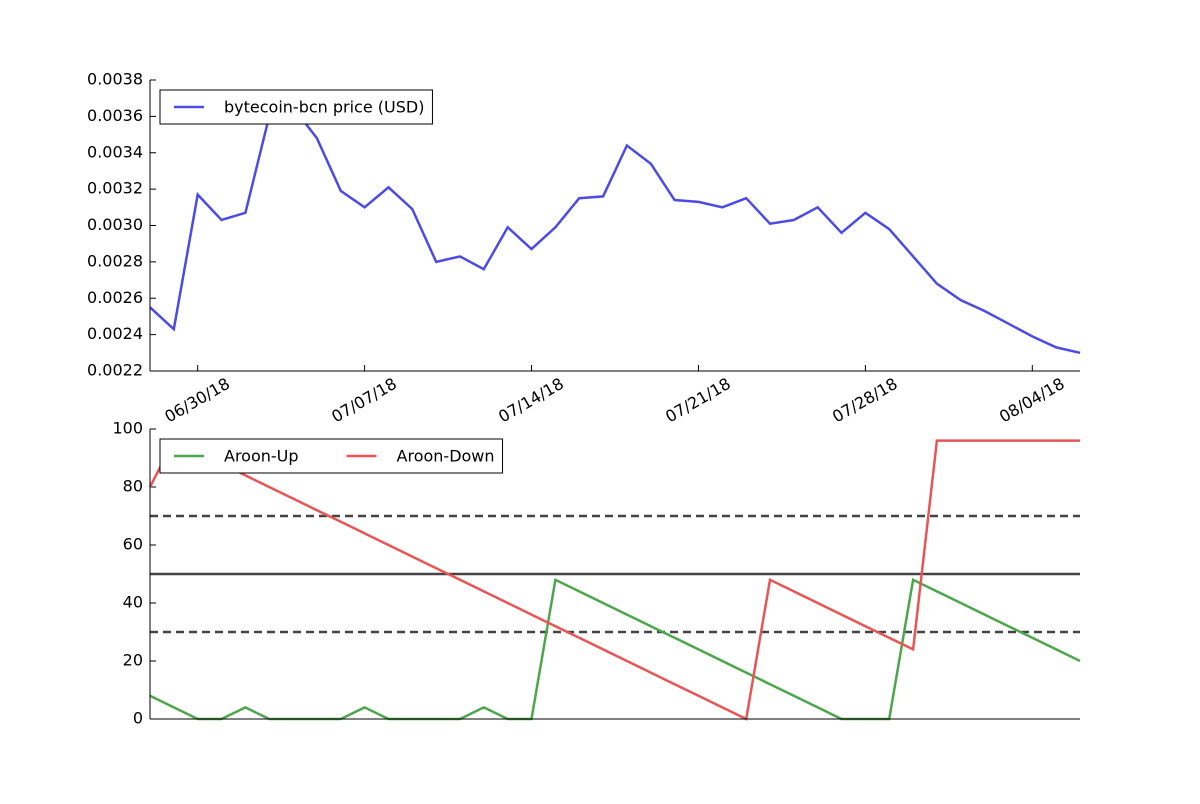  Describe the element at coordinates (115, 151) in the screenshot. I see `y-tick-label: 0.0034` at that location.